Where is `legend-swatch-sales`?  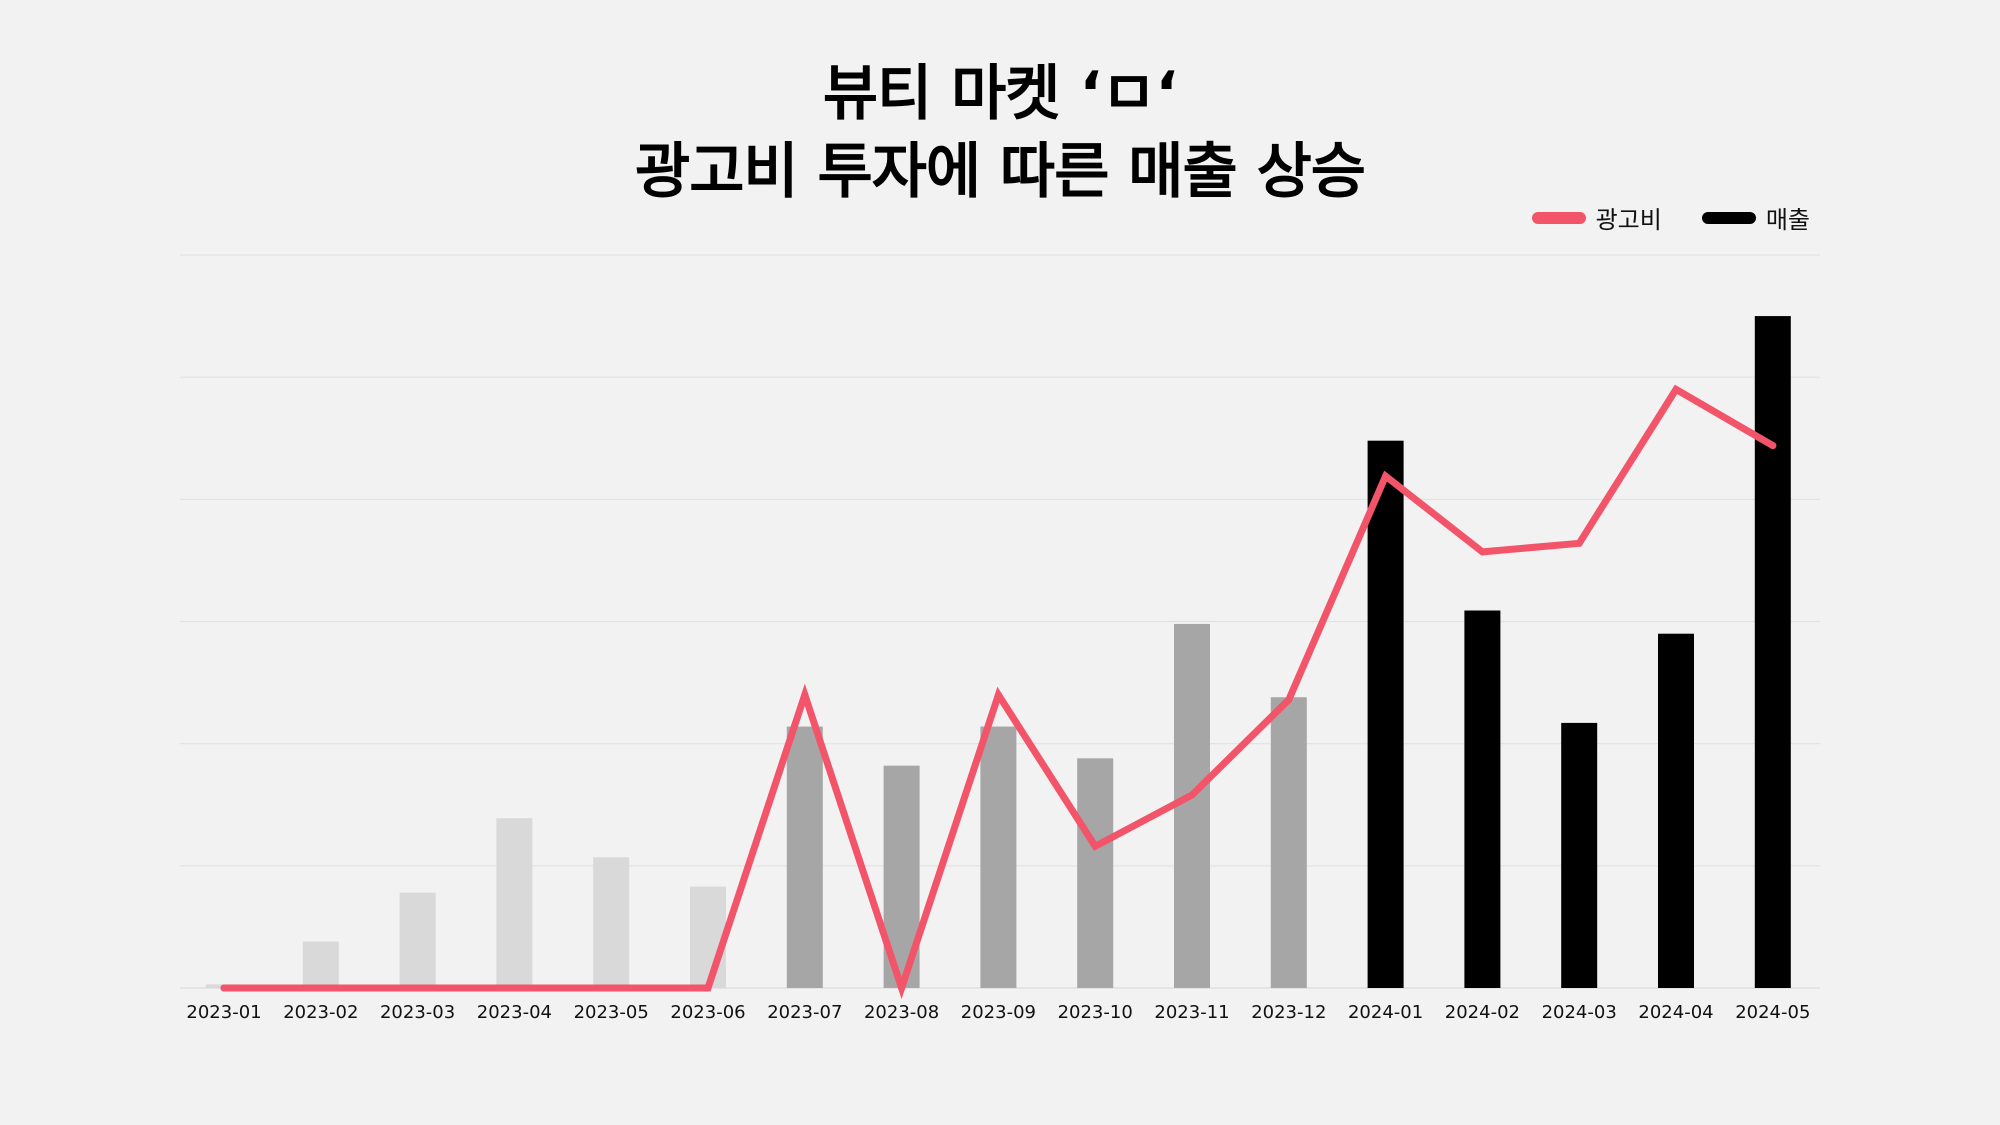 legend-swatch-sales is located at coordinates (1728, 217).